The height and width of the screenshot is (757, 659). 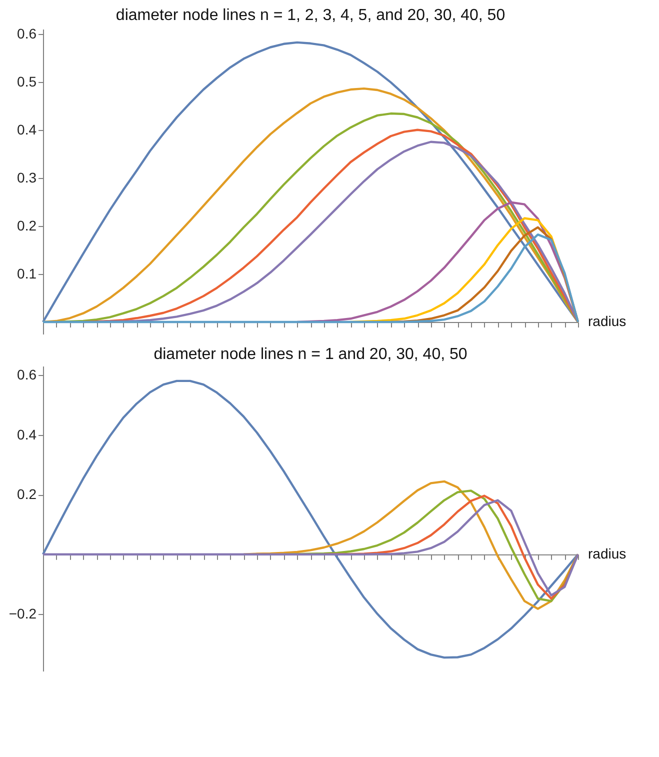 I want to click on y-tick-label: 0.3, so click(x=27, y=177).